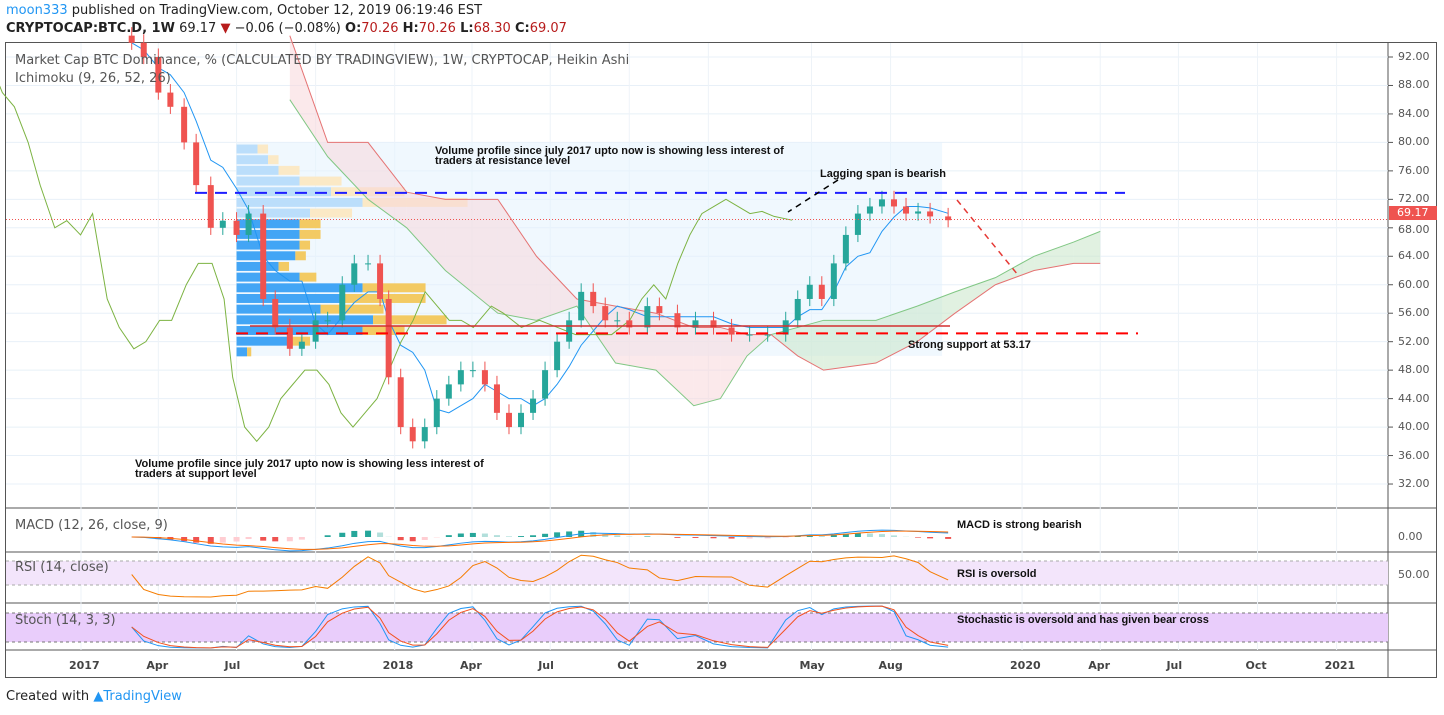 The height and width of the screenshot is (715, 1444). What do you see at coordinates (410, 28) in the screenshot?
I see `high-label: H:` at bounding box center [410, 28].